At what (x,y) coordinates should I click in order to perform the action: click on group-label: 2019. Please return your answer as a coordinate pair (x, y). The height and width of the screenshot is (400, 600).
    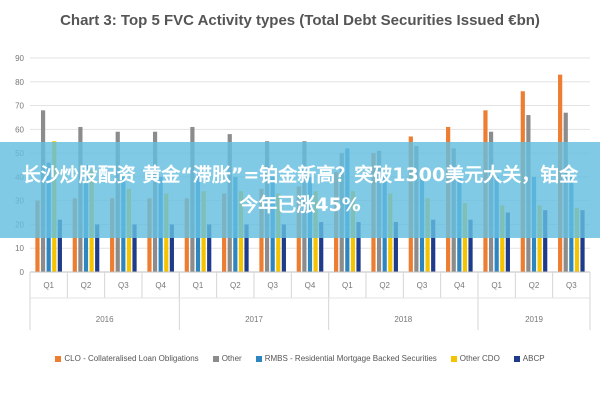
    Looking at the image, I should click on (534, 319).